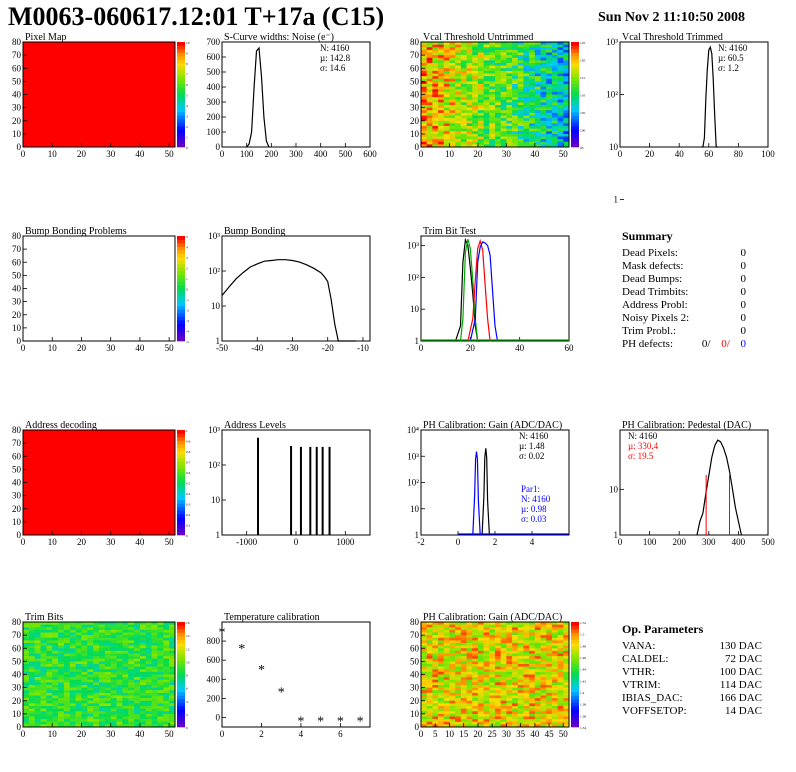 This screenshot has height=772, width=796. What do you see at coordinates (214, 132) in the screenshot?
I see `y-tick-label: 100` at bounding box center [214, 132].